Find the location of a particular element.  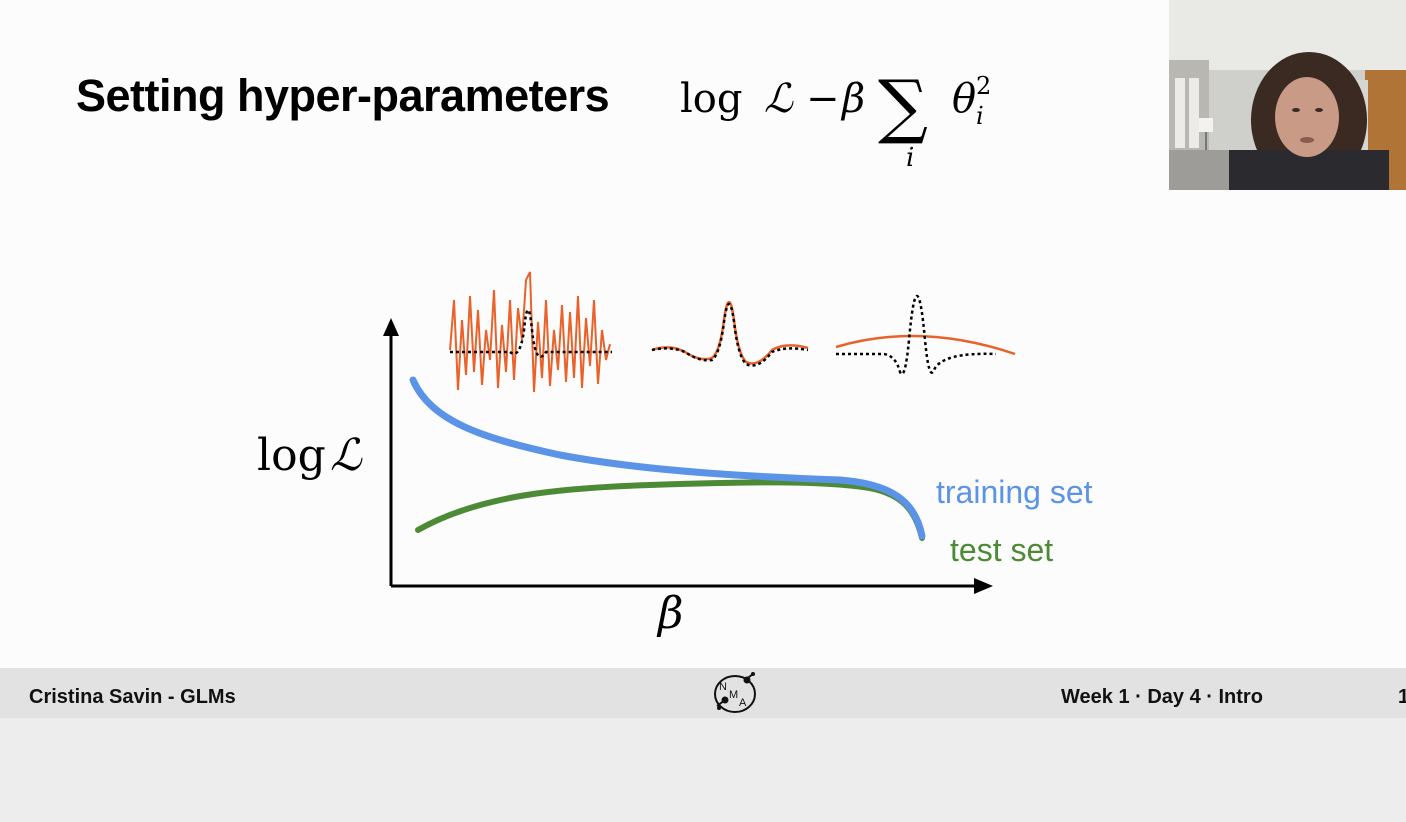

test-set-curve is located at coordinates (670, 510).